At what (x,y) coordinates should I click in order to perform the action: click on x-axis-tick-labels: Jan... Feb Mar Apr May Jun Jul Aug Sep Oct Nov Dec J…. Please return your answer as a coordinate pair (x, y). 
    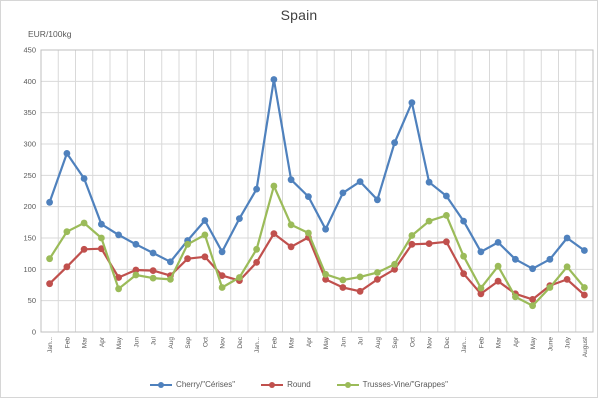
    Looking at the image, I should click on (318, 346).